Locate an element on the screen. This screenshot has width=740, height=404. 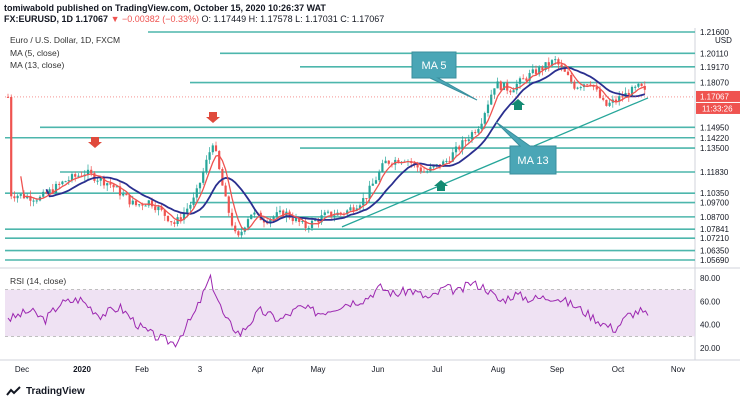
time-axis-label: 2020 is located at coordinates (82, 369).